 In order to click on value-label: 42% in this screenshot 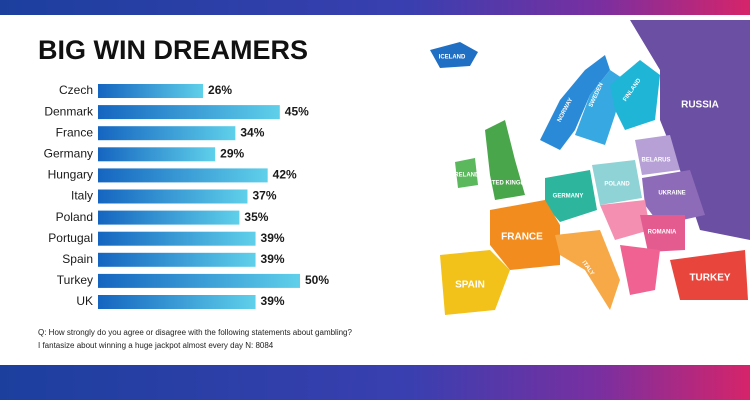, I will do `click(285, 175)`.